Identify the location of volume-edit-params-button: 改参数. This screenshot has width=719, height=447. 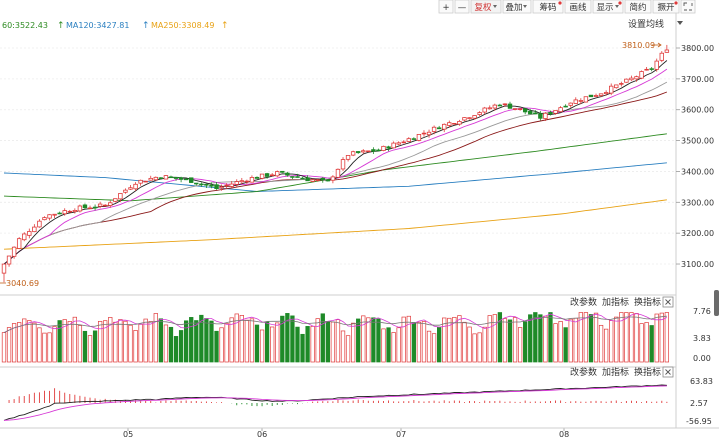
(583, 302).